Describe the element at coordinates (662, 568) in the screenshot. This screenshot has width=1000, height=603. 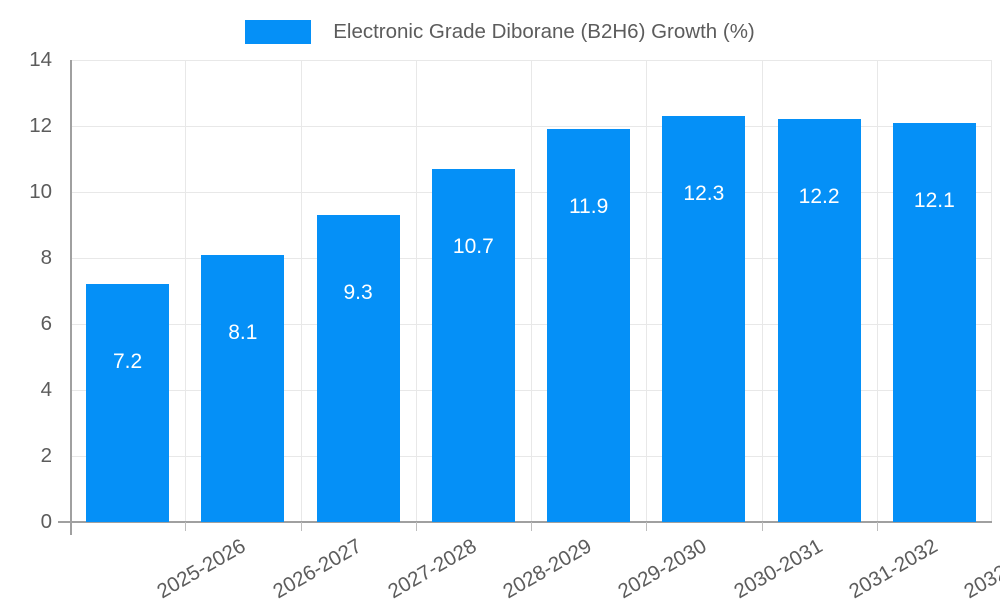
I see `x-axis-tick-label: 2029-2030` at that location.